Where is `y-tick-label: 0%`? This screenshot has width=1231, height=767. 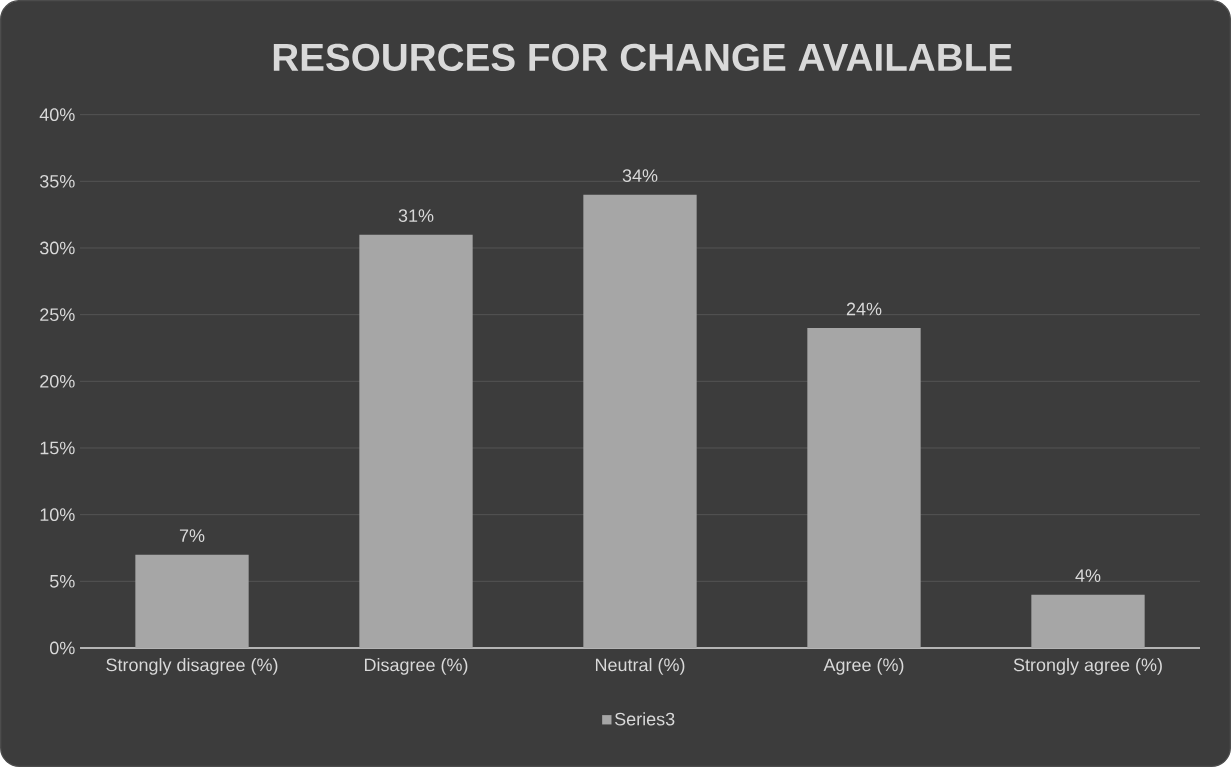
y-tick-label: 0% is located at coordinates (62, 648).